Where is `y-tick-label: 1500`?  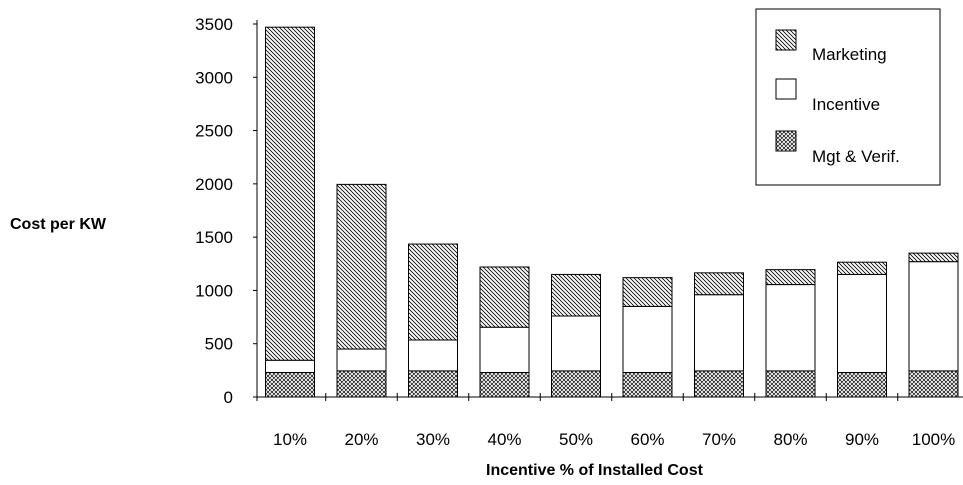
y-tick-label: 1500 is located at coordinates (214, 237).